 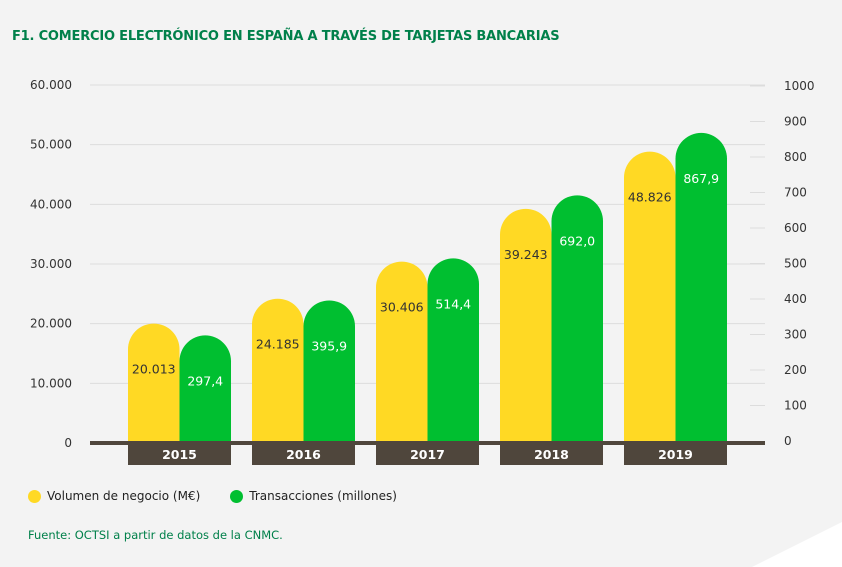 I want to click on x-tick-label: 2015, so click(x=179, y=454).